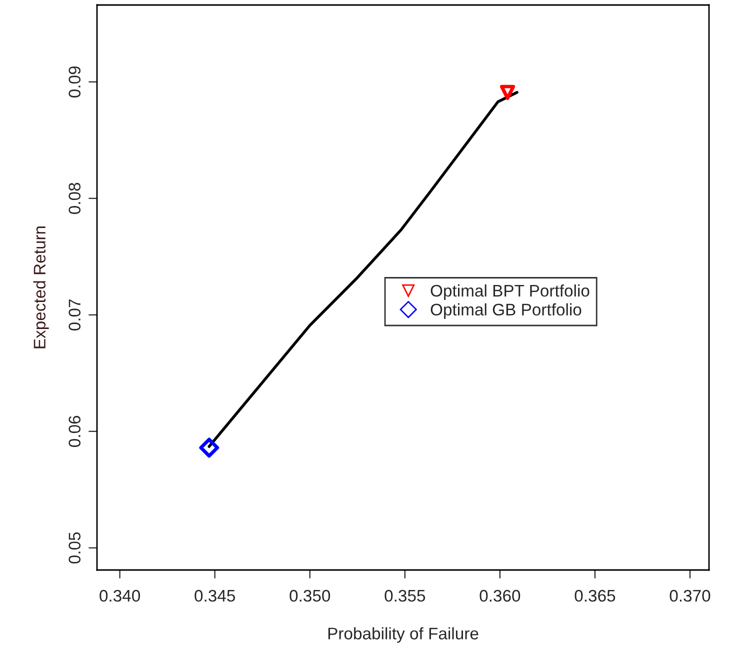 The image size is (730, 665). Describe the element at coordinates (74, 82) in the screenshot. I see `y-tick-label: 0.09` at that location.